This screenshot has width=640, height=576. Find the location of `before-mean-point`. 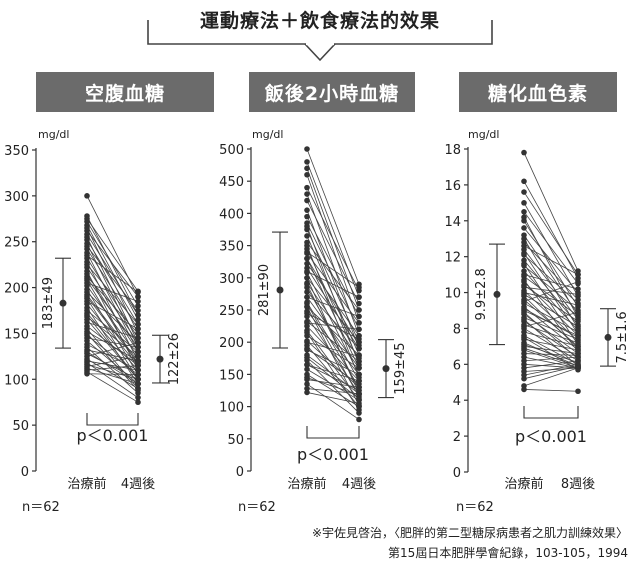

before-mean-point is located at coordinates (63, 303).